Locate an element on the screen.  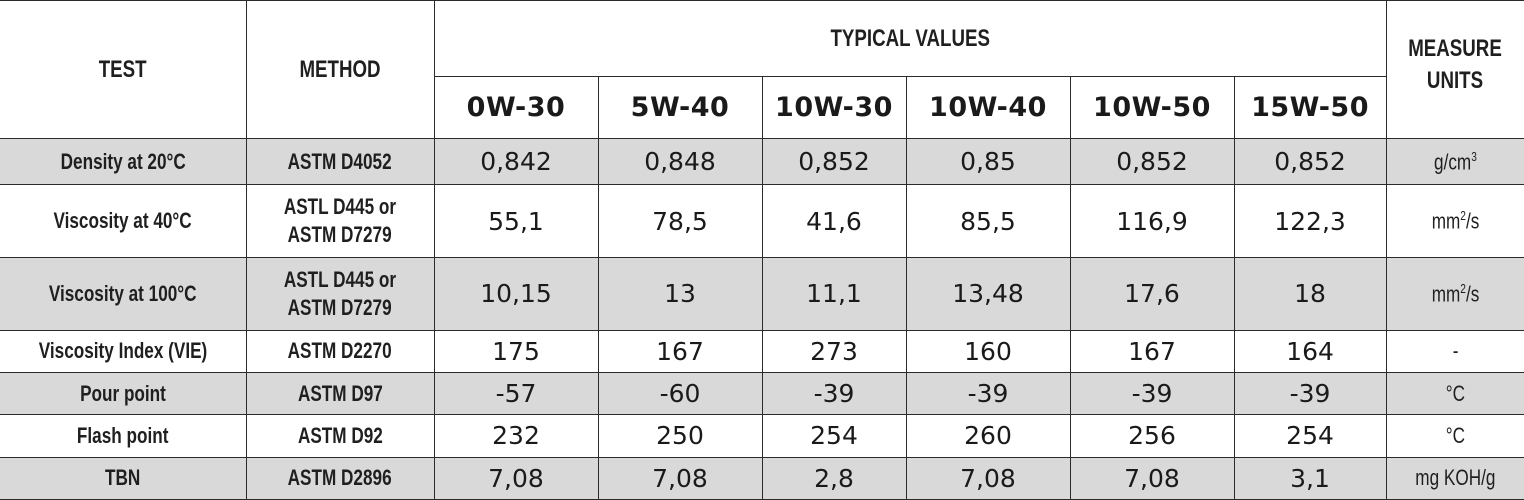
unit-base: g/cm is located at coordinates (1452, 161).